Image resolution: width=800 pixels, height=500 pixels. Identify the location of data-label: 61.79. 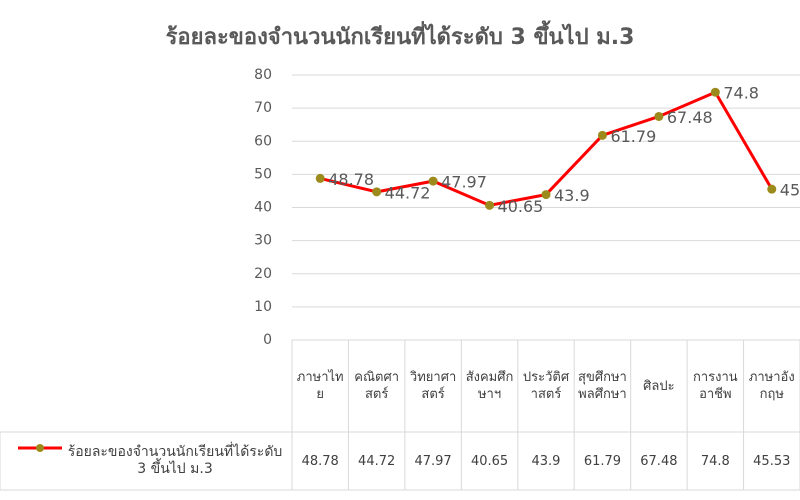
(633, 136).